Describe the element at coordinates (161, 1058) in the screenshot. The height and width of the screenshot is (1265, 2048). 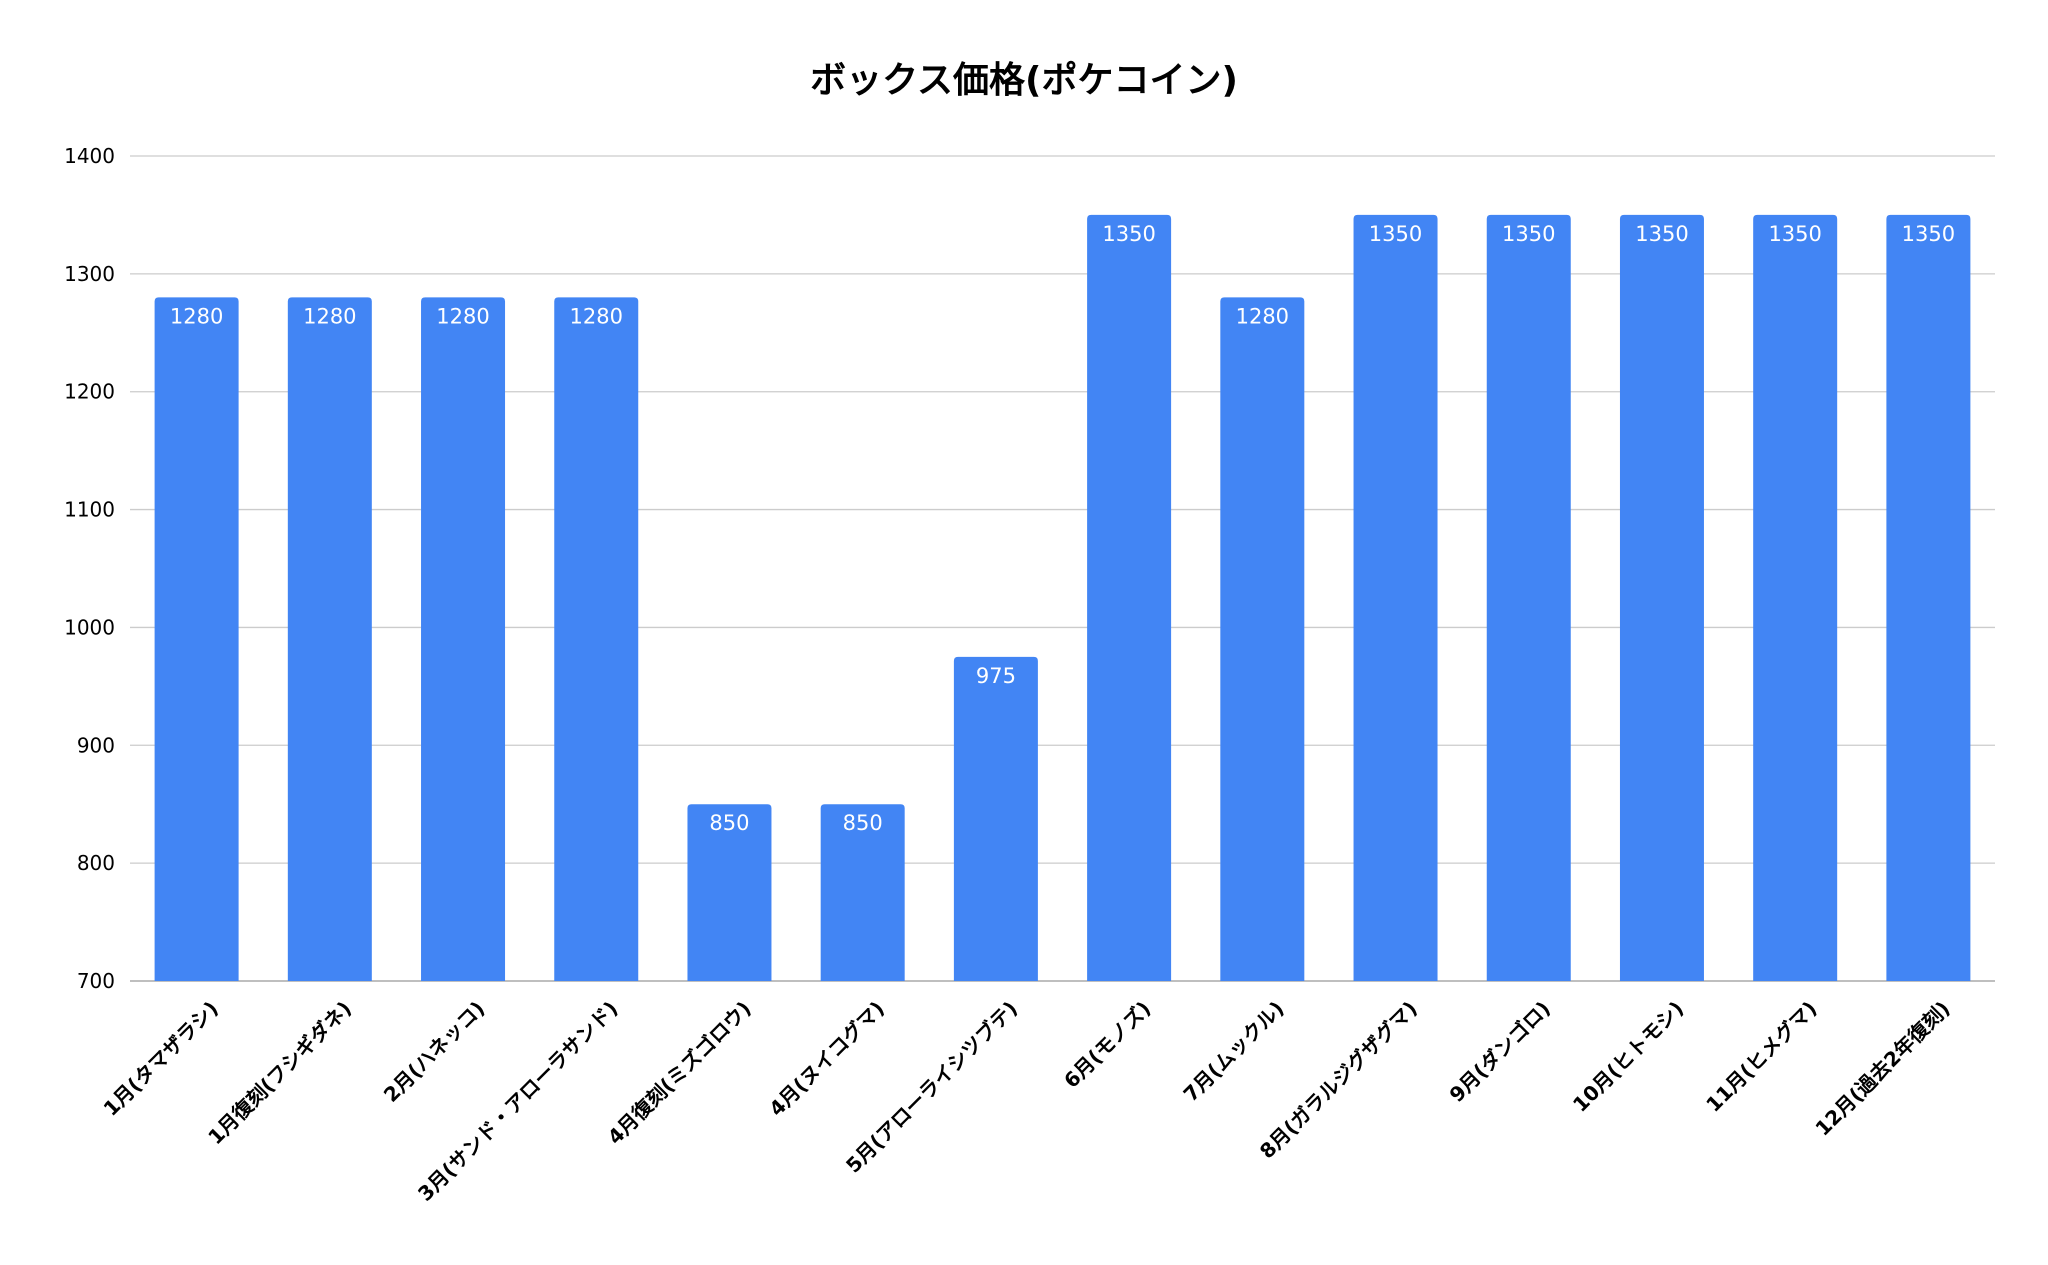
I see `x-tick-label: 1月(タマザラシ)` at that location.